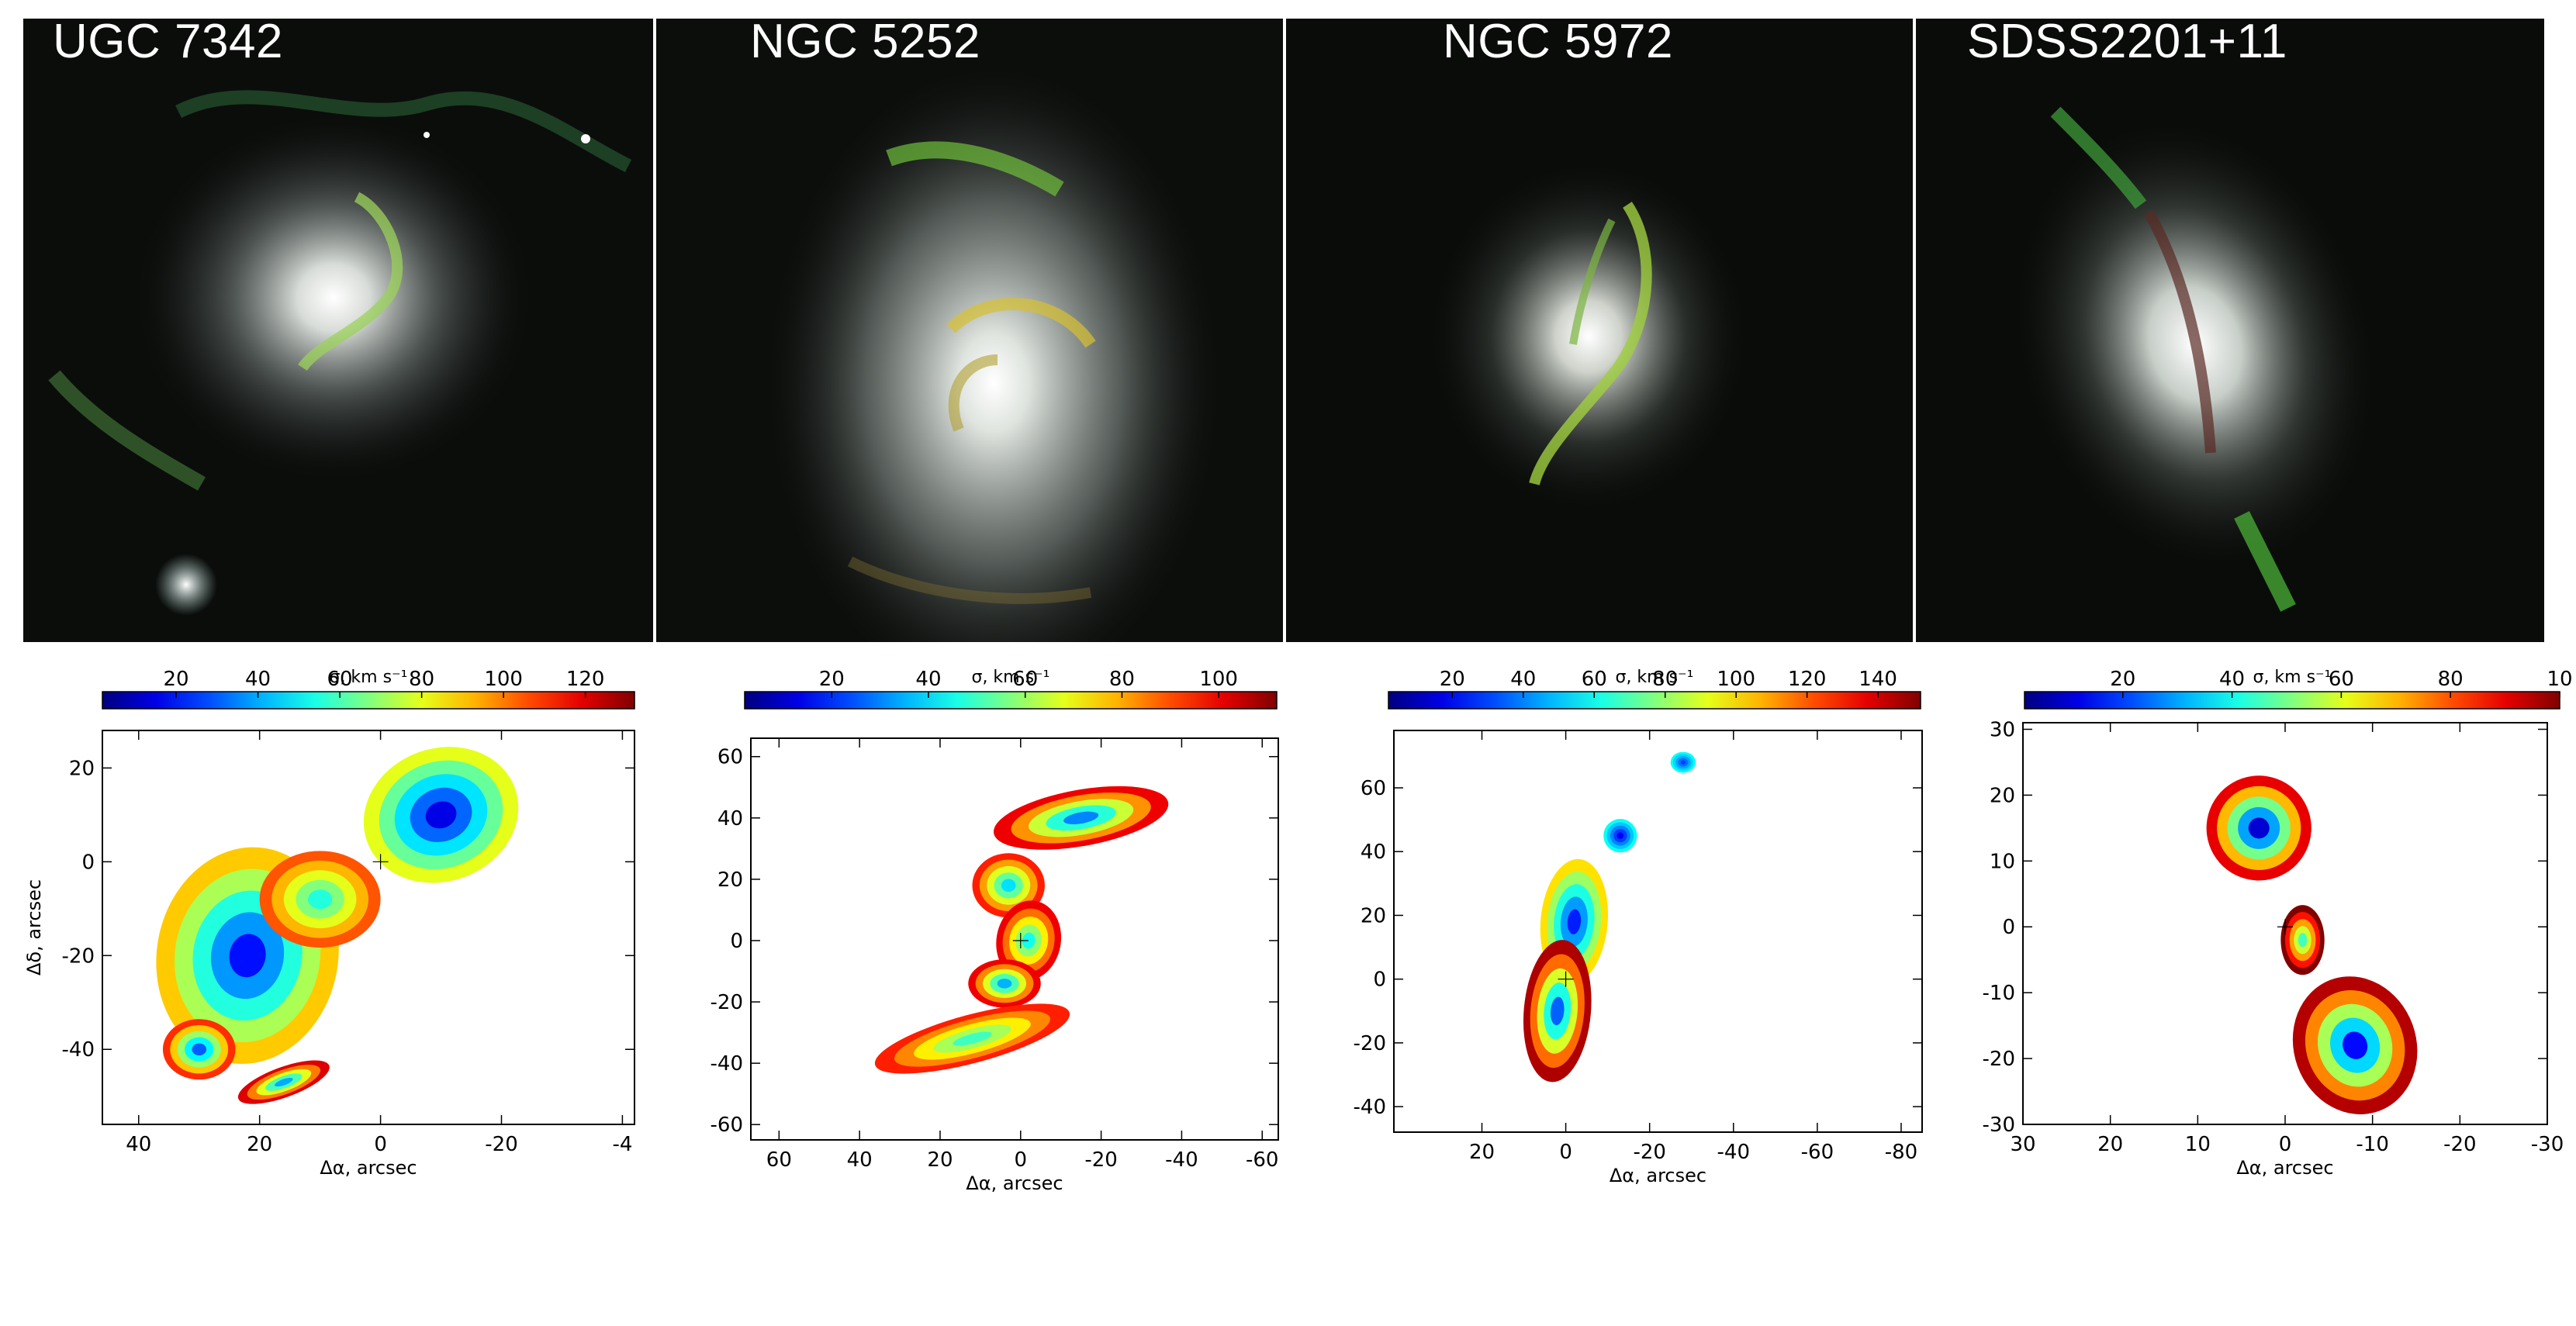 This screenshot has height=1326, width=2576. What do you see at coordinates (1878, 679) in the screenshot?
I see `colorbar-tick-label: 140` at bounding box center [1878, 679].